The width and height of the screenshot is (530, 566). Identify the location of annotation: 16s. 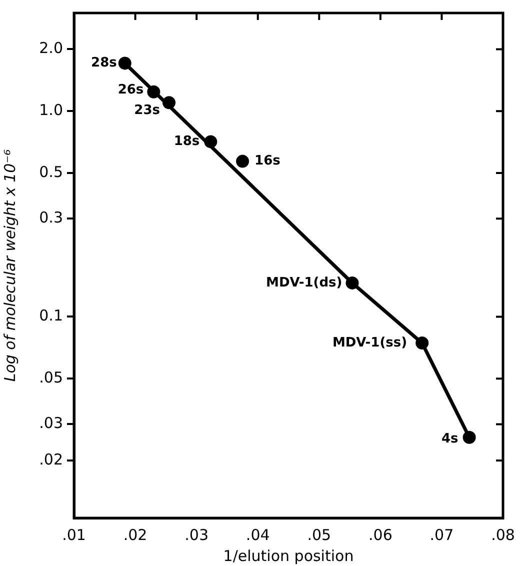
(267, 161).